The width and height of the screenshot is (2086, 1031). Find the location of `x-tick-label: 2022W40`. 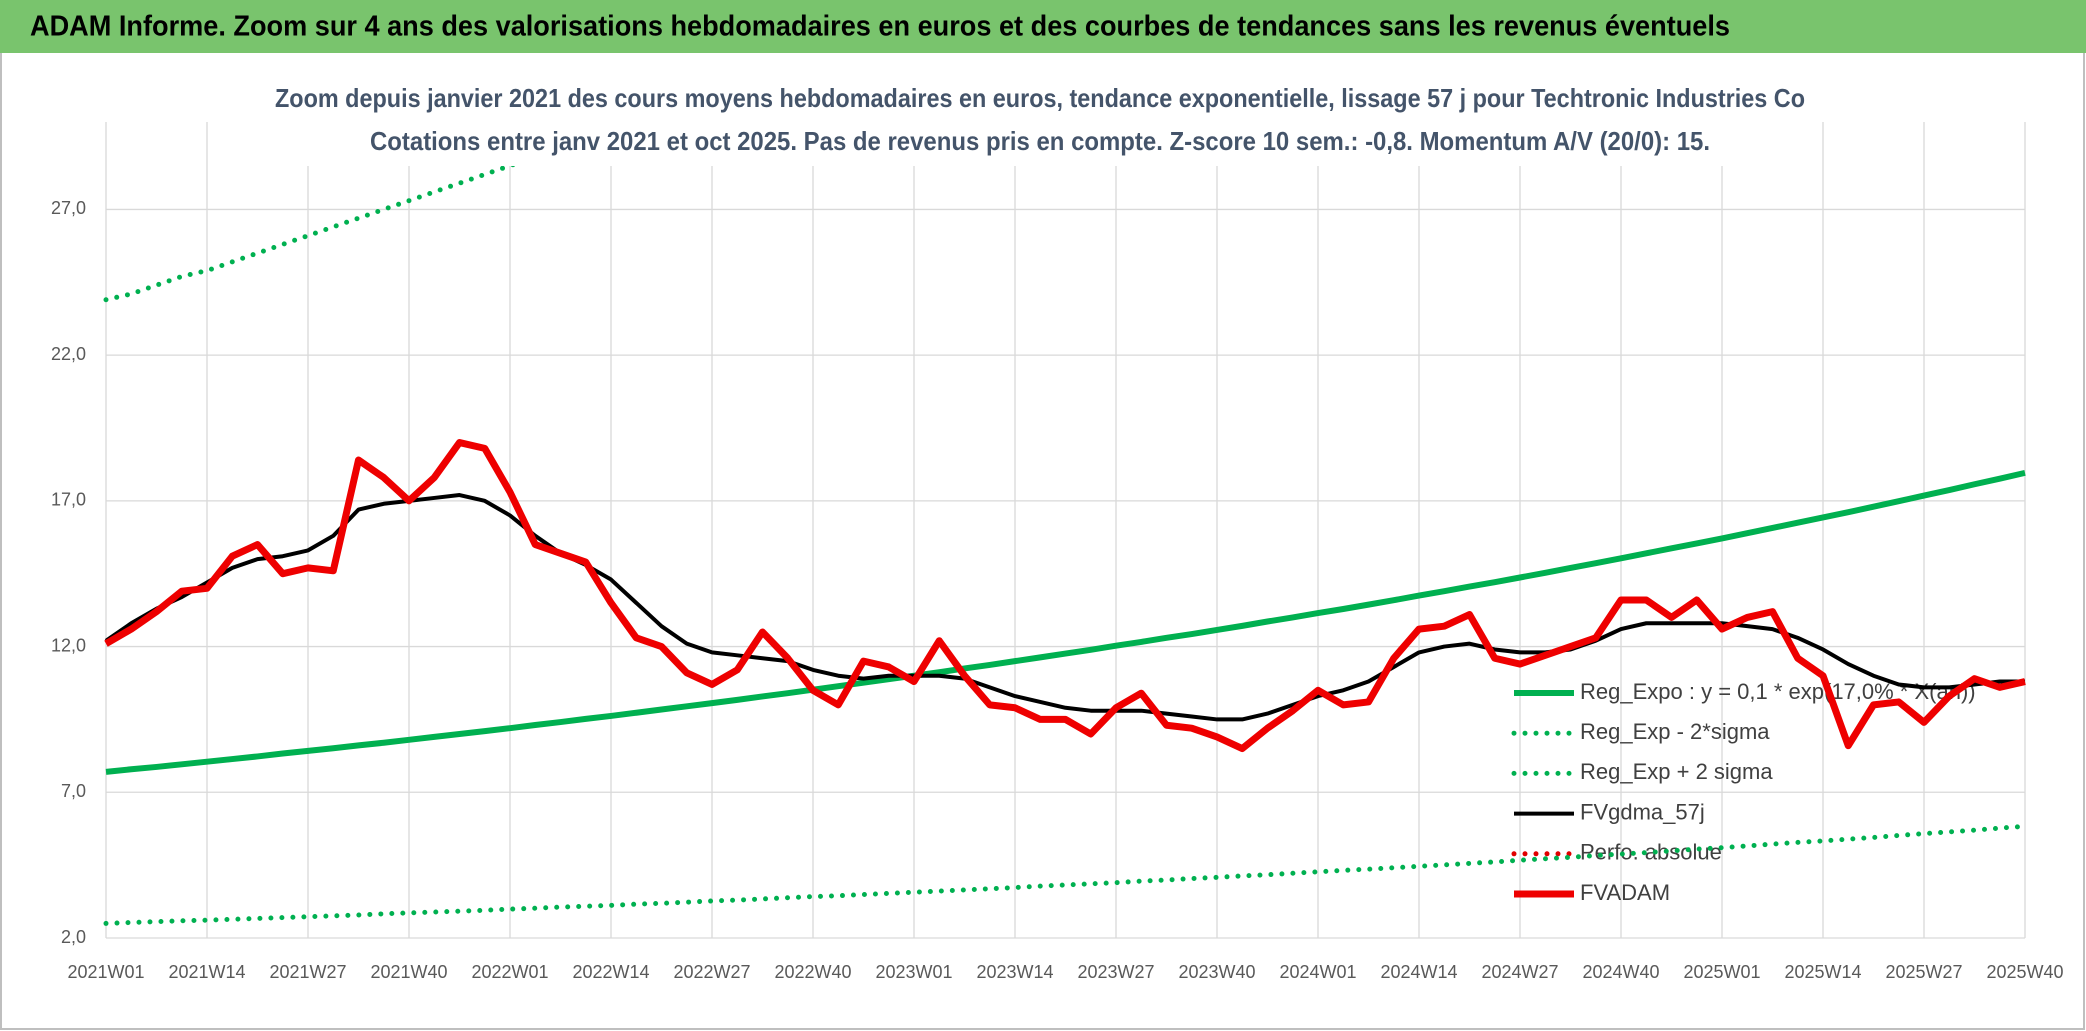

x-tick-label: 2022W40 is located at coordinates (812, 972).